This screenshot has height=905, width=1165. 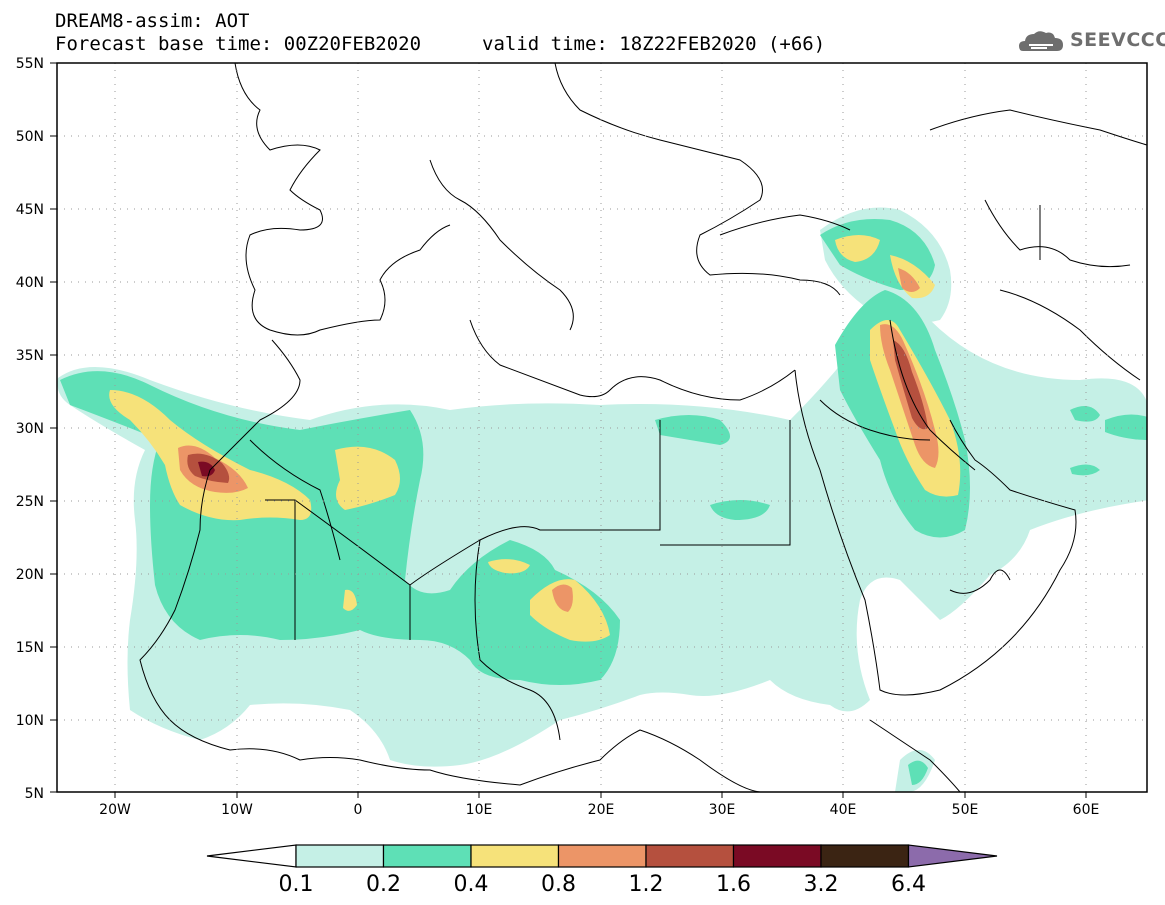 I want to click on cloud-icon, so click(x=1041, y=41).